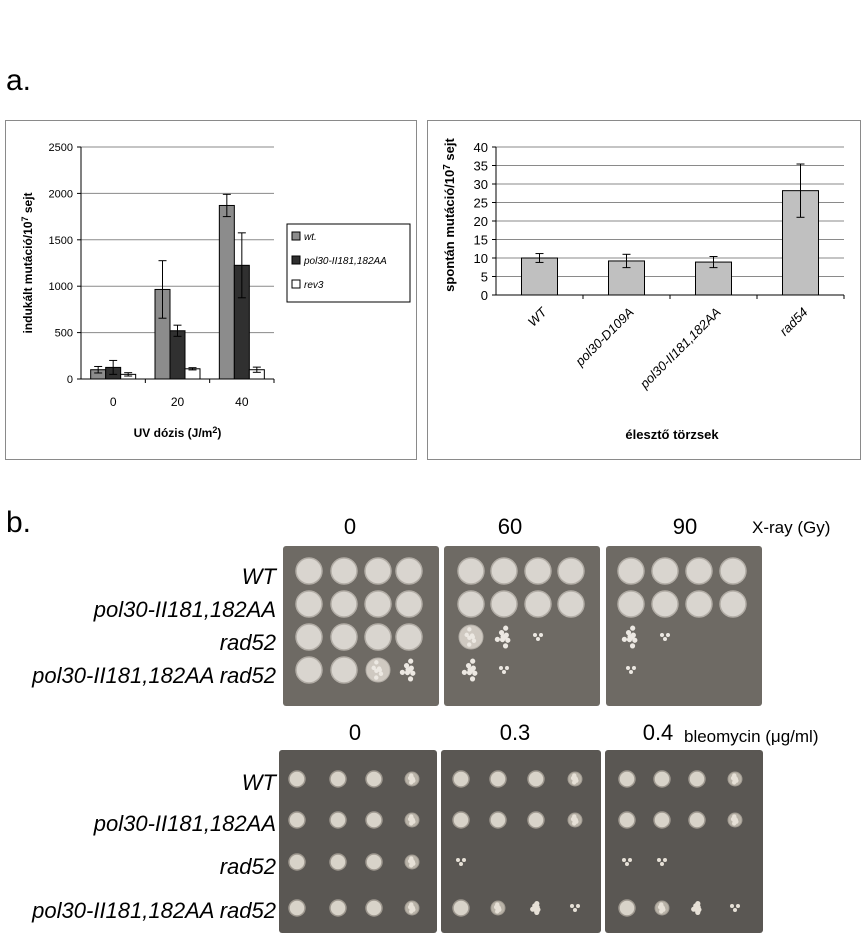 This screenshot has width=864, height=938. What do you see at coordinates (481, 221) in the screenshot?
I see `y-tick-label: 20` at bounding box center [481, 221].